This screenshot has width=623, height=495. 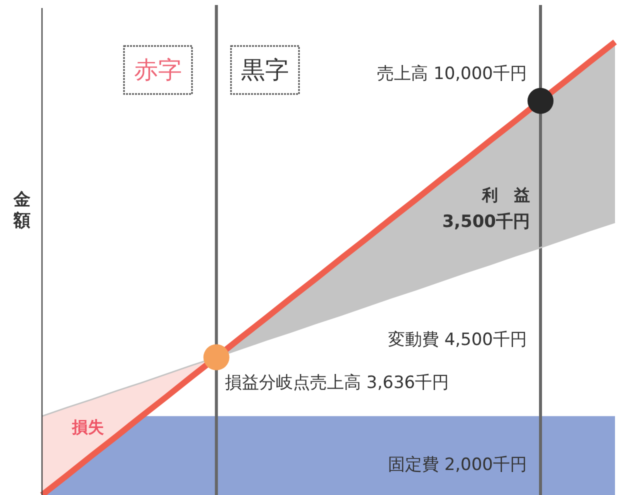 I want to click on annotation: 固定費 2,000千円, so click(x=457, y=465).